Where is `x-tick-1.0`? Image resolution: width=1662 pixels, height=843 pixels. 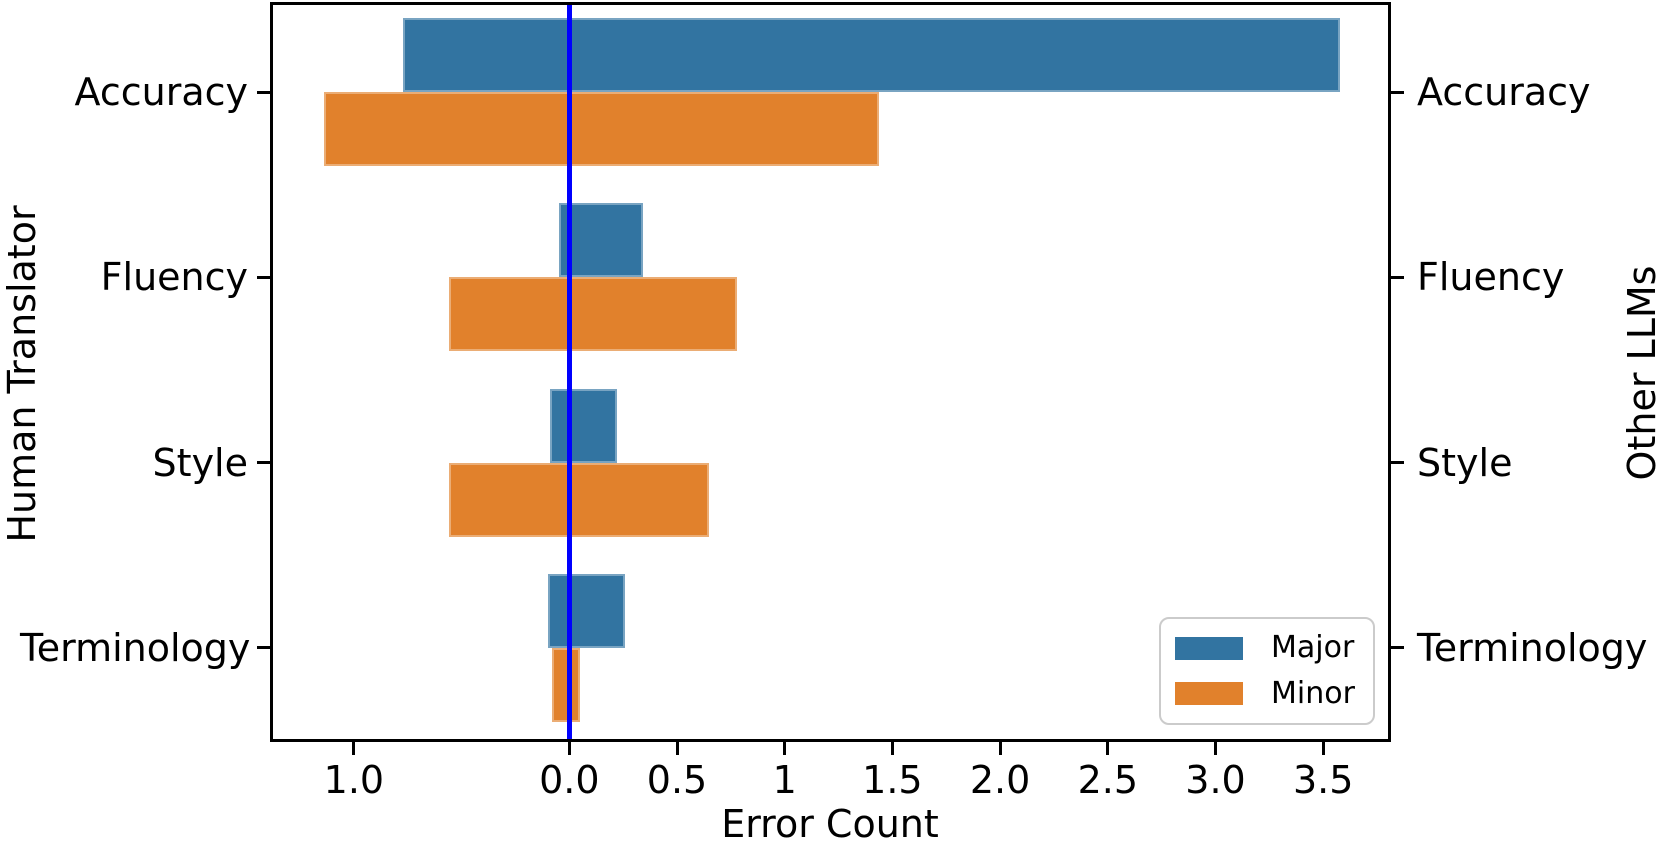 x-tick-1.0 is located at coordinates (354, 748).